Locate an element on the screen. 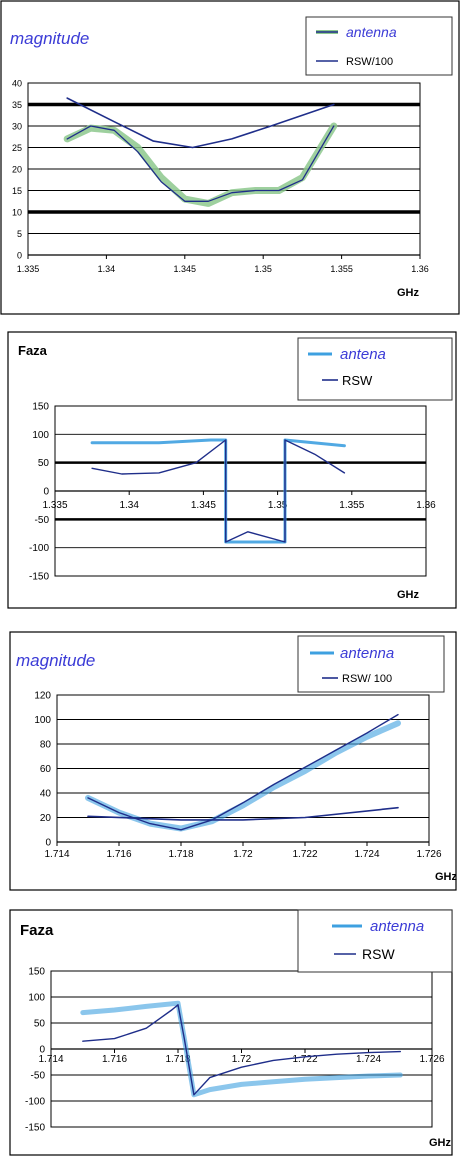  y-tick-label: 120 is located at coordinates (42, 696).